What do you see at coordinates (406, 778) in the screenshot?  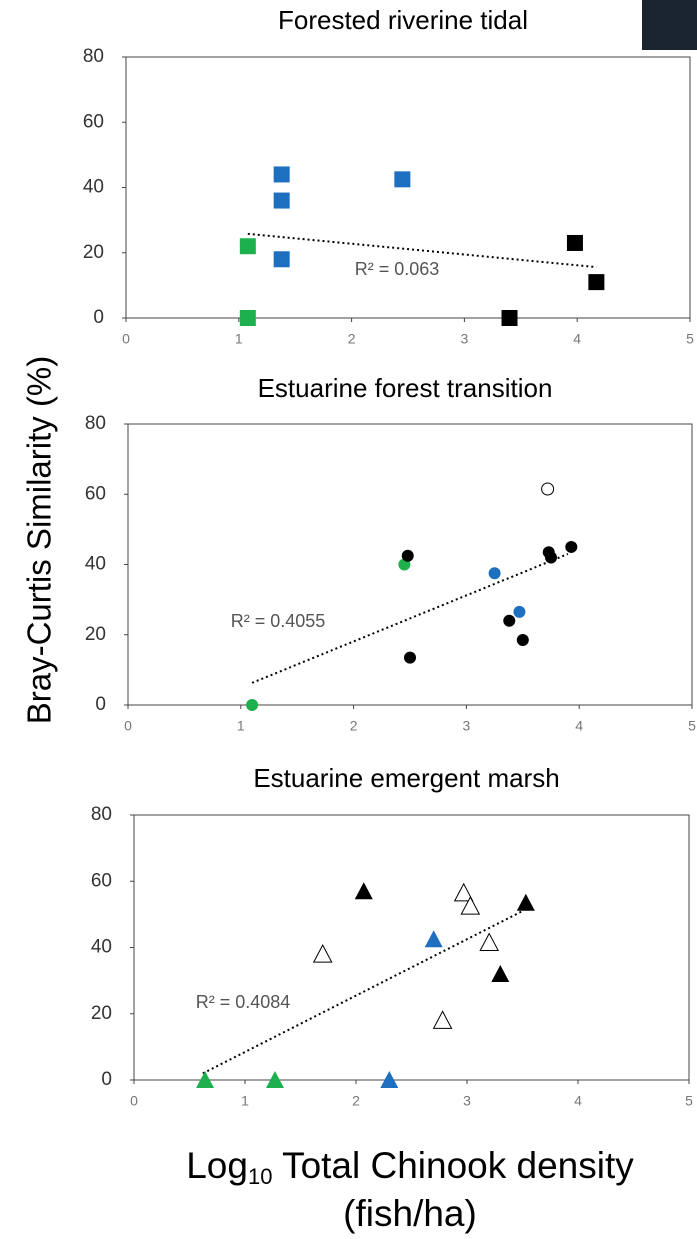 I see `chart-title: Estuarine emergent marsh` at bounding box center [406, 778].